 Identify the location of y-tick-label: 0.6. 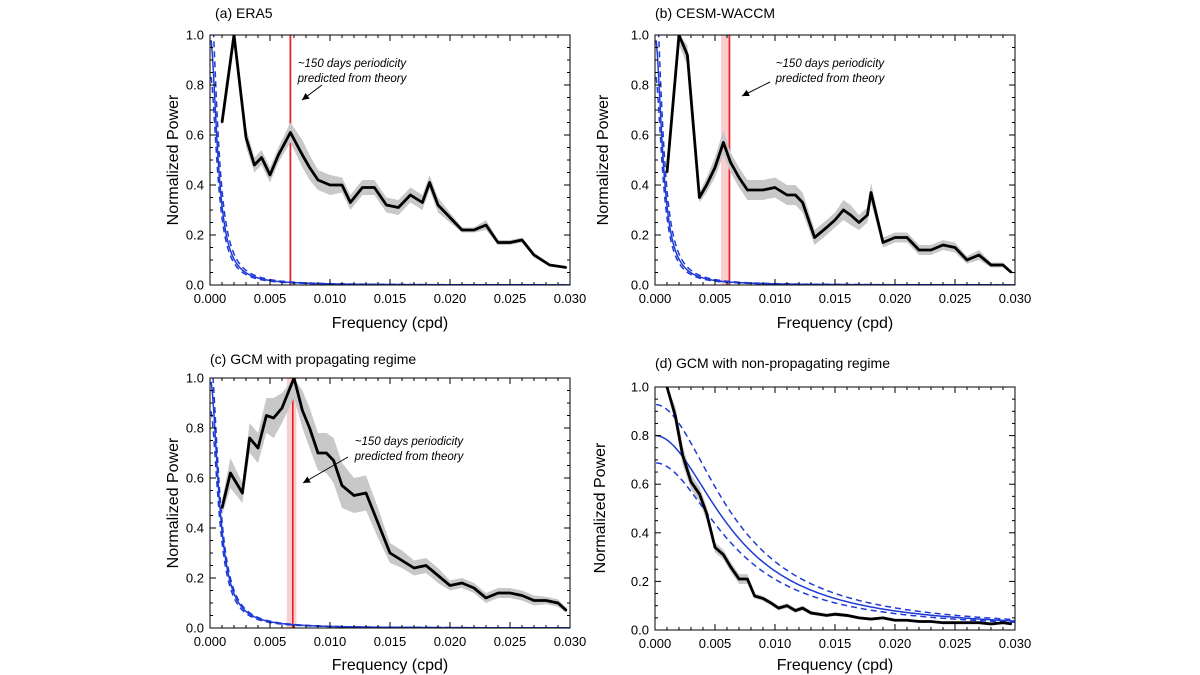
(195, 135).